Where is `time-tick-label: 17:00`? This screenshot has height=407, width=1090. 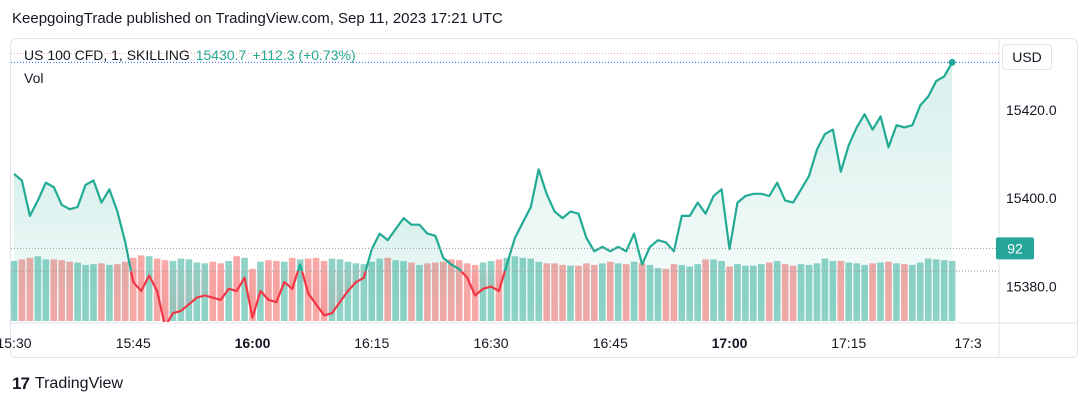 time-tick-label: 17:00 is located at coordinates (730, 343).